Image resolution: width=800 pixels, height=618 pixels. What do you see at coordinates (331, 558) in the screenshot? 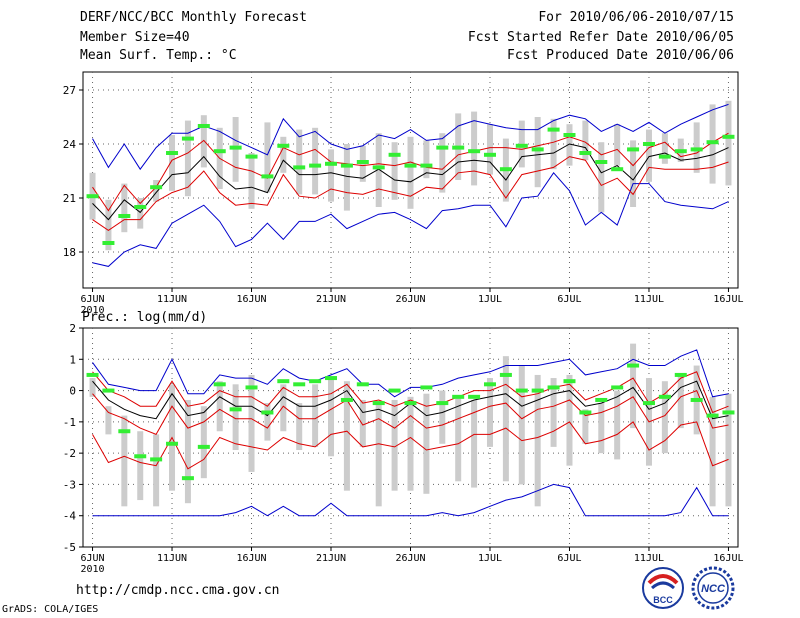
I see `prec-xtick-label: 21JUN` at bounding box center [331, 558].